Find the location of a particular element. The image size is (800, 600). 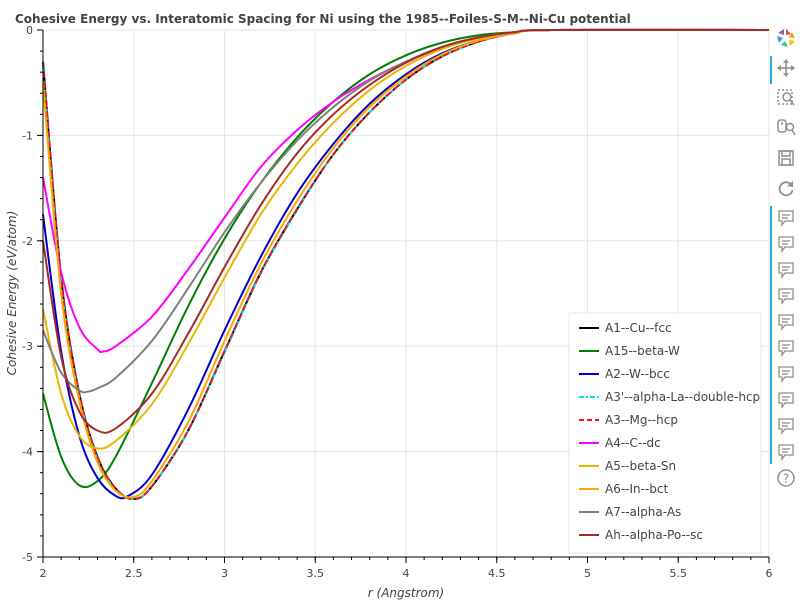

pan-tool-button is located at coordinates (786, 68).